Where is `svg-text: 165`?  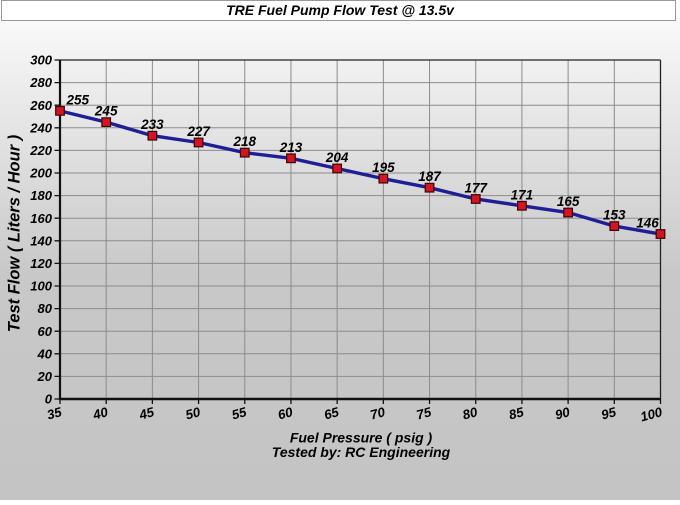
svg-text: 165 is located at coordinates (568, 201).